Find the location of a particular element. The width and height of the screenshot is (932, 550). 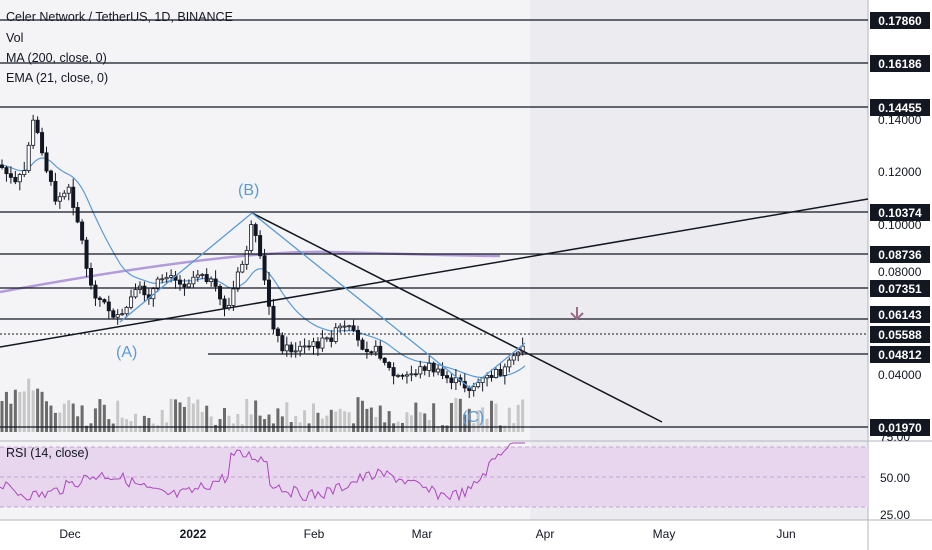

time-tick: Feb is located at coordinates (314, 534).